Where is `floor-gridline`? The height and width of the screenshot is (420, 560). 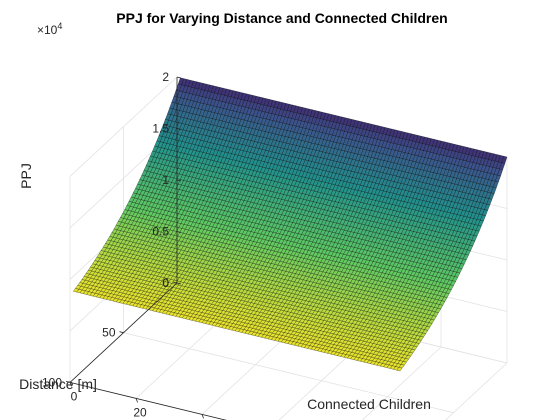 floor-gridline is located at coordinates (288, 373).